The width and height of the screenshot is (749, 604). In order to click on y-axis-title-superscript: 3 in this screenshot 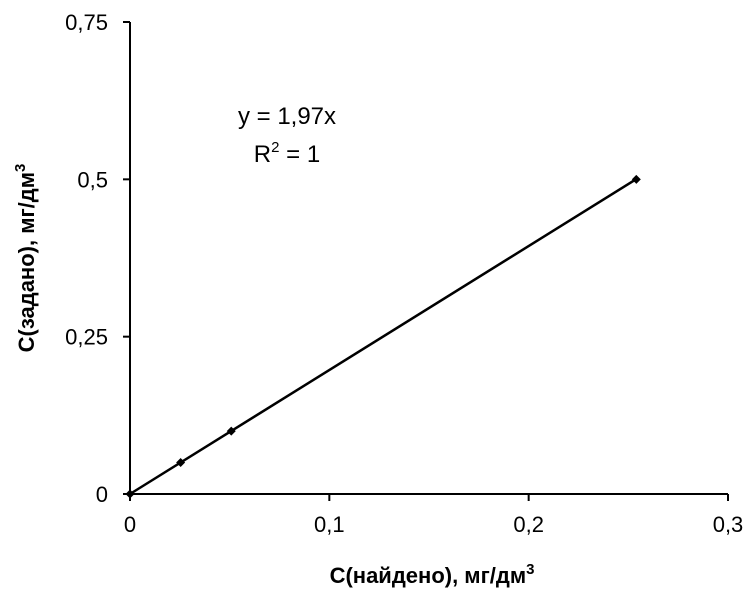, I will do `click(20, 168)`.